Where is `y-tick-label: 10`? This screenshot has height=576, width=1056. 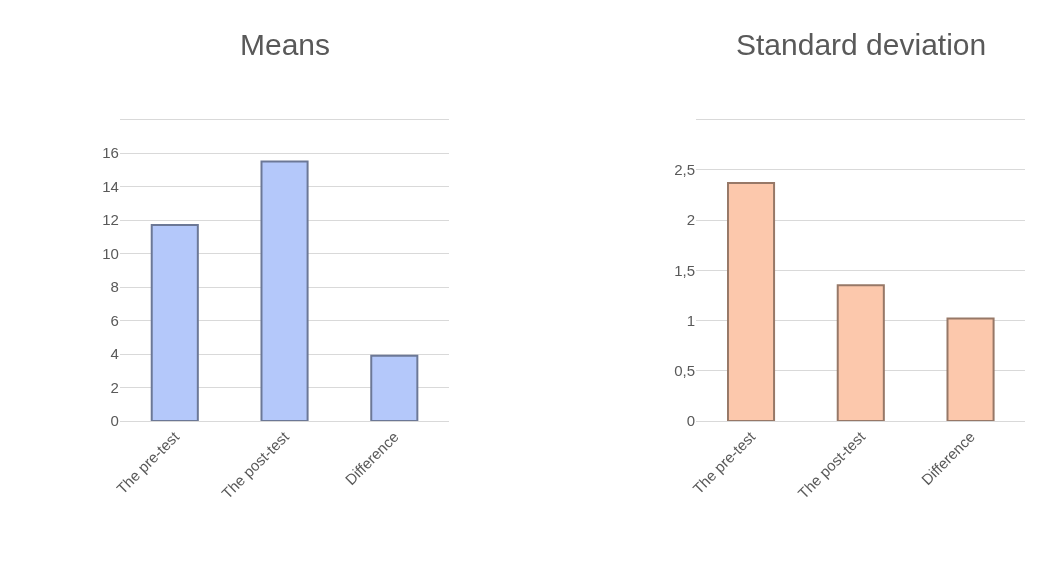 y-tick-label: 10 is located at coordinates (110, 253).